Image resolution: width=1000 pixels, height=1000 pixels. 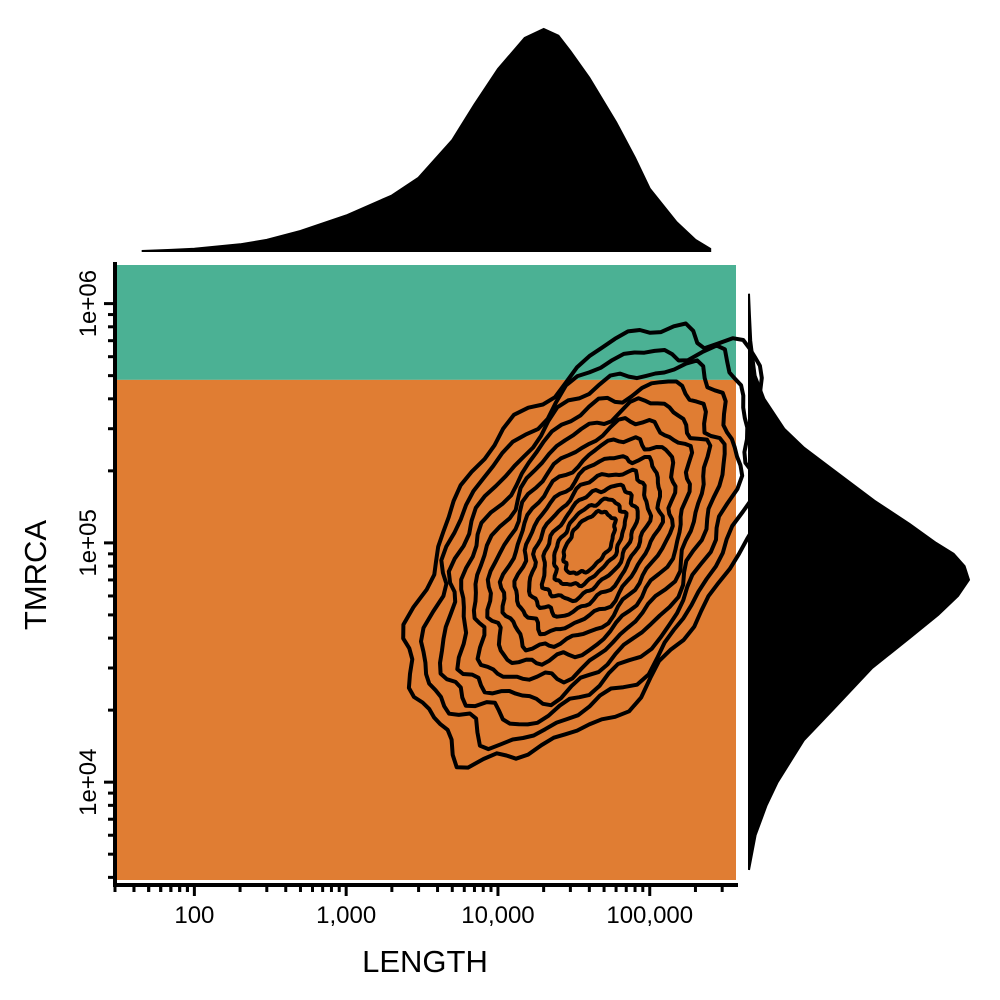 What do you see at coordinates (425, 961) in the screenshot?
I see `x-axis-title: LENGTH` at bounding box center [425, 961].